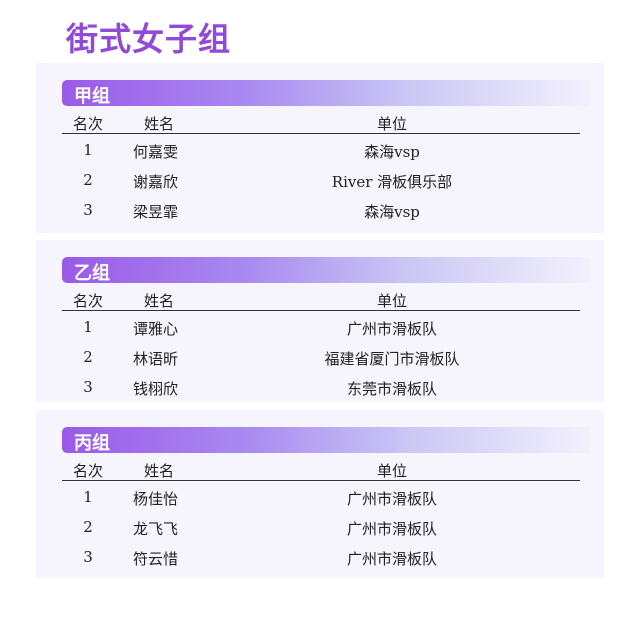 The height and width of the screenshot is (622, 640). I want to click on athlete-name: 谭雅心, so click(156, 329).